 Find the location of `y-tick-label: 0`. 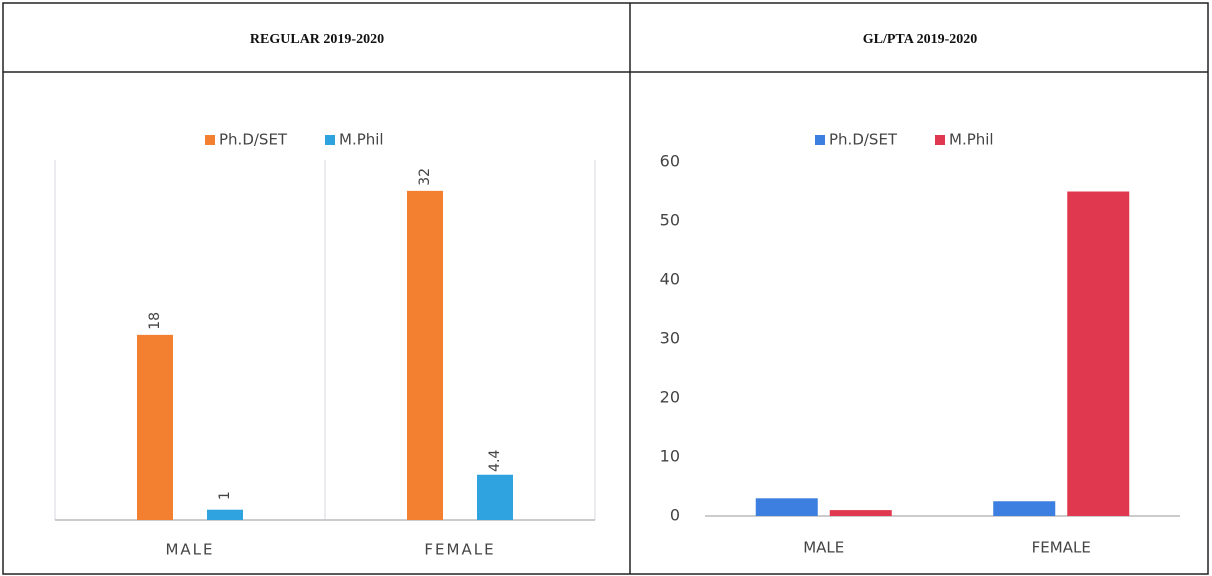

y-tick-label: 0 is located at coordinates (675, 515).